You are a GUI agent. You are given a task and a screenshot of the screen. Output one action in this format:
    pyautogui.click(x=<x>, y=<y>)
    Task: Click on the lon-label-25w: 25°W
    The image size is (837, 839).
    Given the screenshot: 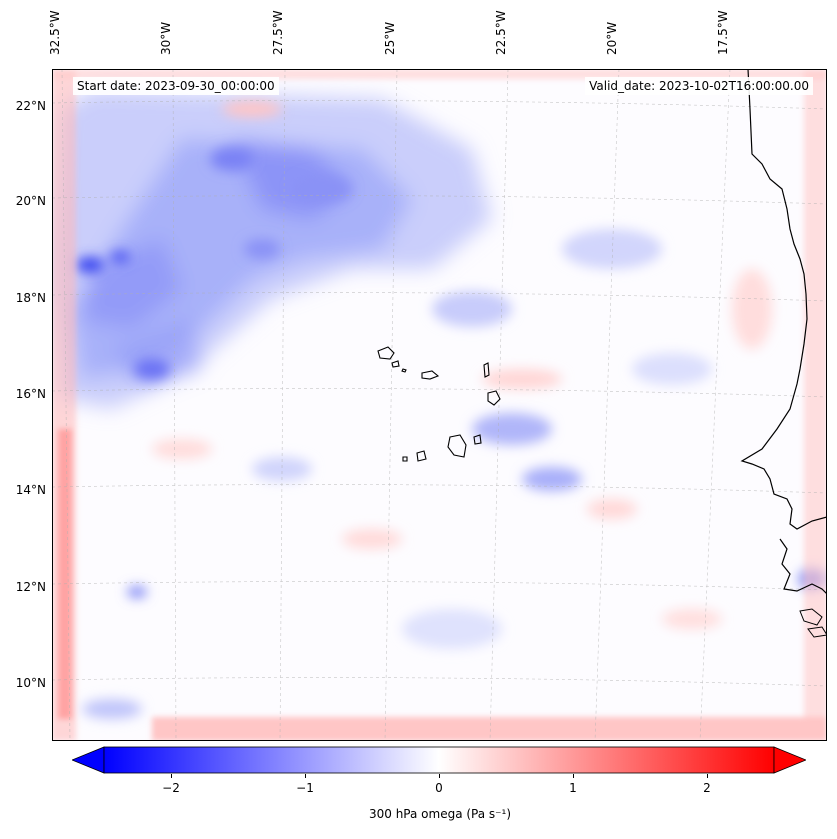 What is the action you would take?
    pyautogui.click(x=390, y=38)
    